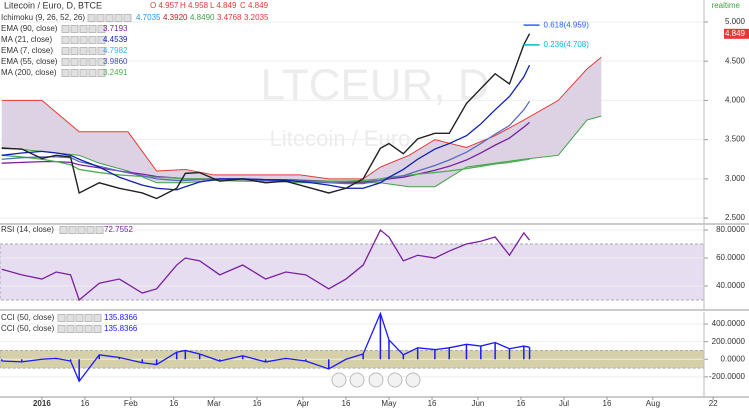 Image resolution: width=749 pixels, height=410 pixels. What do you see at coordinates (118, 229) in the screenshot?
I see `rsi-value: 72.7552` at bounding box center [118, 229].